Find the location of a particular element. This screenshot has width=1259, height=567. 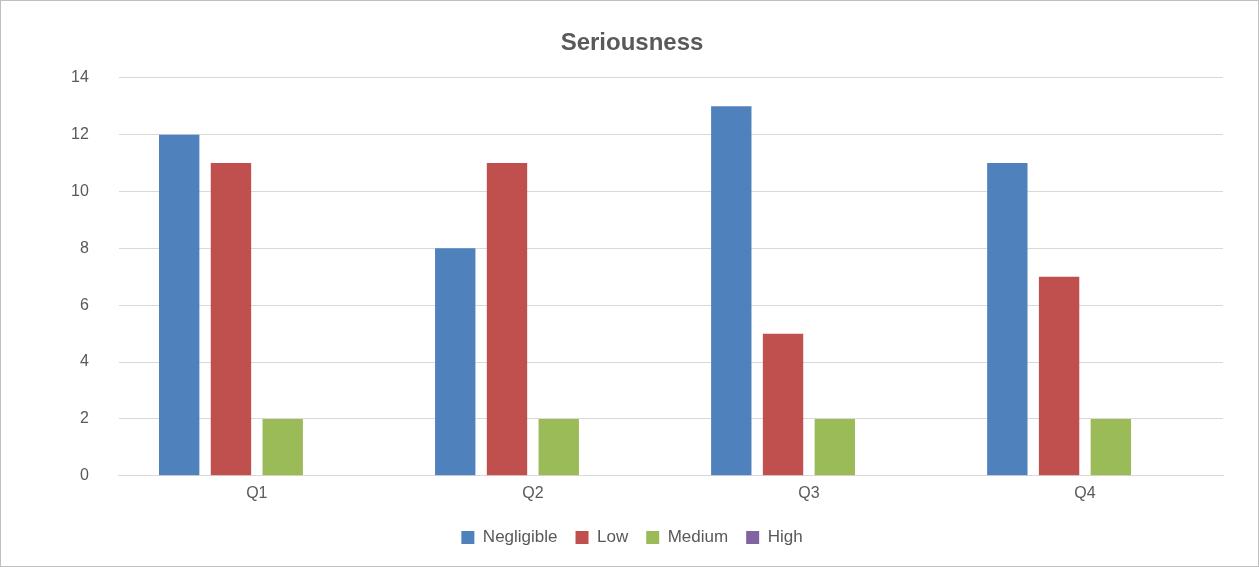

x-tick-label: Q3 is located at coordinates (809, 492).